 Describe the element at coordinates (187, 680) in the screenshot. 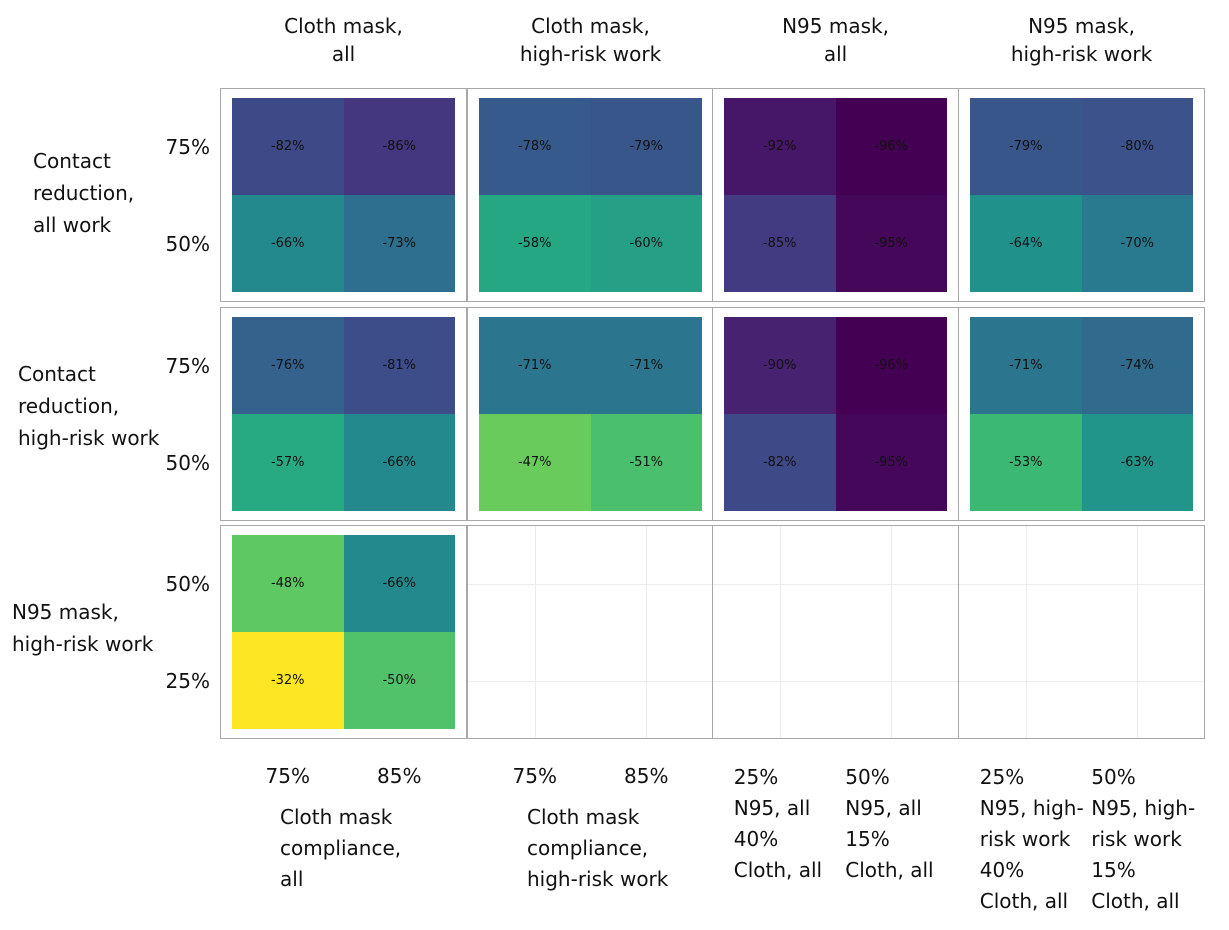

I see `y-tick-label: 25%` at that location.